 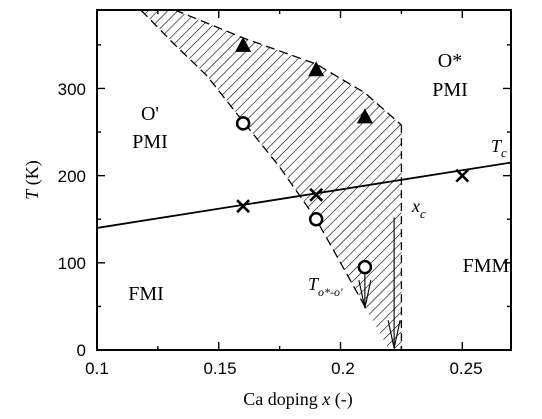 I want to click on annotation-arrows, so click(x=379, y=283).